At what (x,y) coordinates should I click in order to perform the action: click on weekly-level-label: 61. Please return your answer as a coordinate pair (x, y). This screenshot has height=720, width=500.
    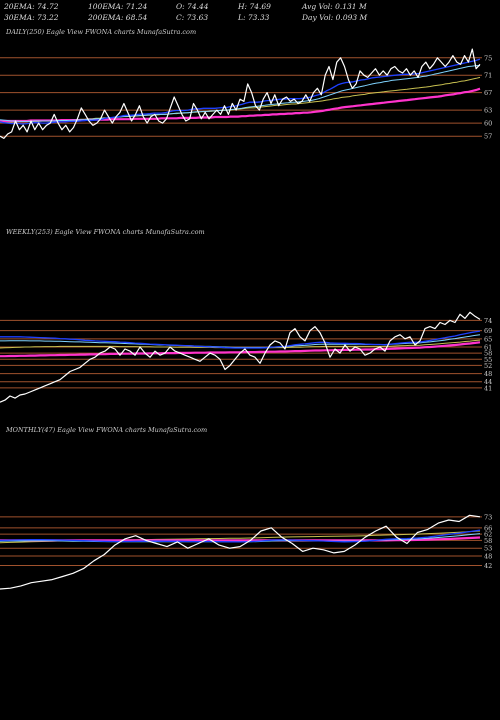
    Looking at the image, I should click on (488, 348).